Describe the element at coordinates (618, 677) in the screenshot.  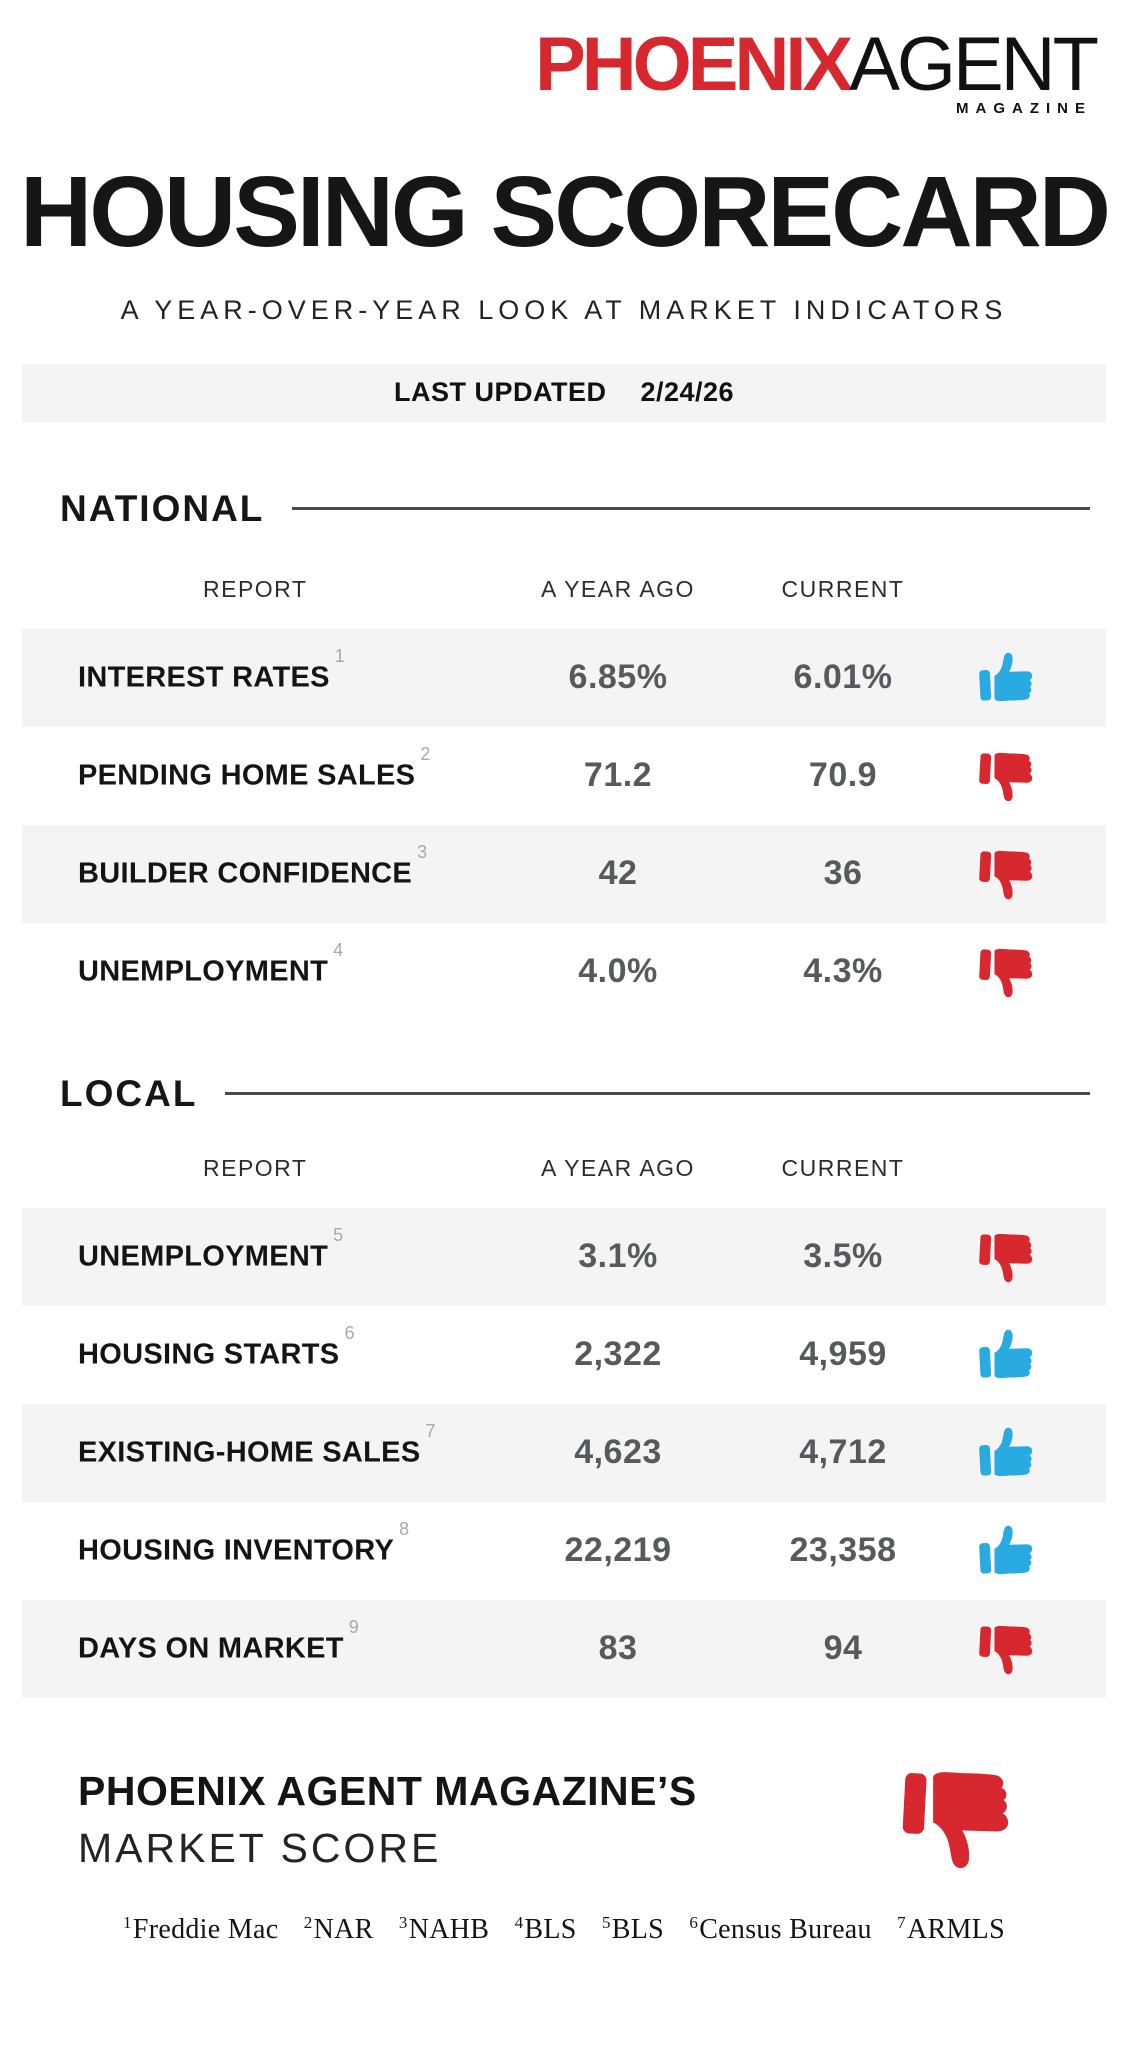
I see `year-ago-value: 6.85%` at that location.